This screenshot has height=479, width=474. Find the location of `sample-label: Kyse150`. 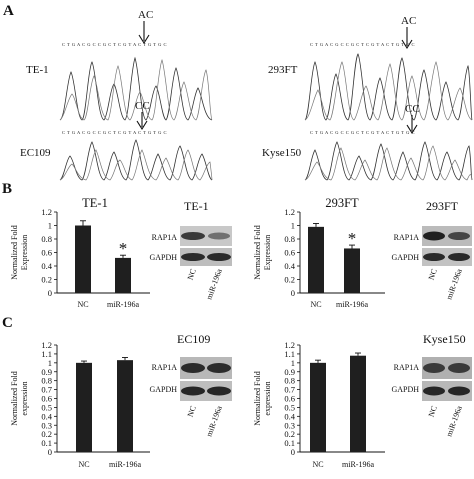

sample-label: Kyse150 is located at coordinates (282, 153).